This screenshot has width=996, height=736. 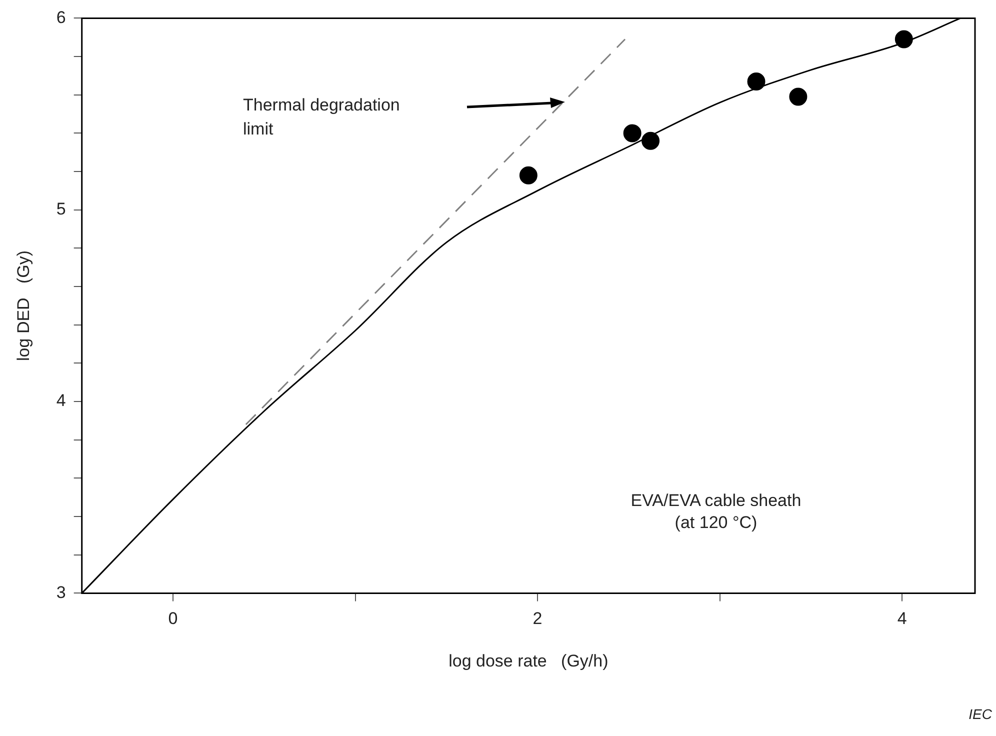 I want to click on annotation: EVA/EVA cable sheath (at 120 °C), so click(x=716, y=511).